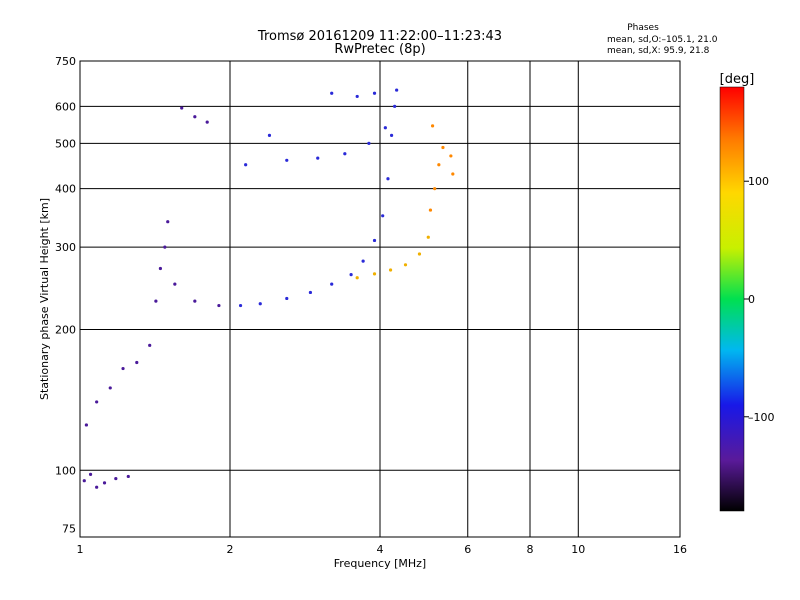 The width and height of the screenshot is (800, 600). Describe the element at coordinates (643, 28) in the screenshot. I see `phases-heading: Phases` at that location.